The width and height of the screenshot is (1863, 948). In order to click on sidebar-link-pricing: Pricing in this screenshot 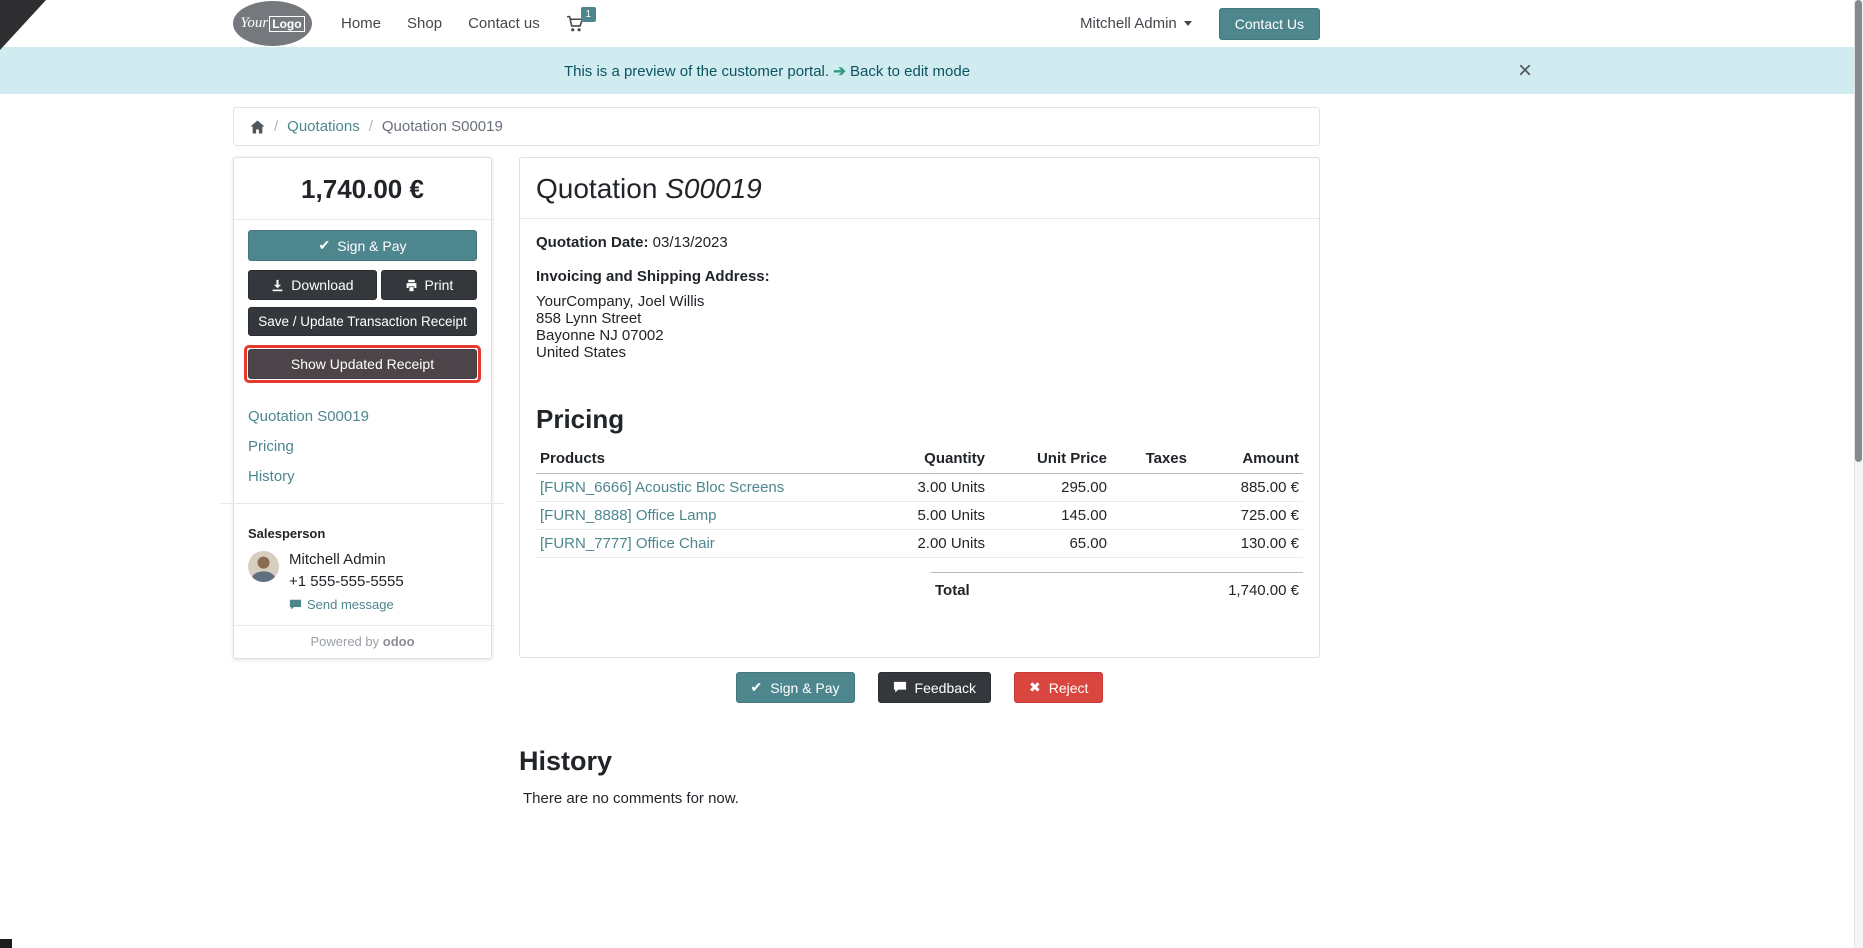, I will do `click(271, 446)`.